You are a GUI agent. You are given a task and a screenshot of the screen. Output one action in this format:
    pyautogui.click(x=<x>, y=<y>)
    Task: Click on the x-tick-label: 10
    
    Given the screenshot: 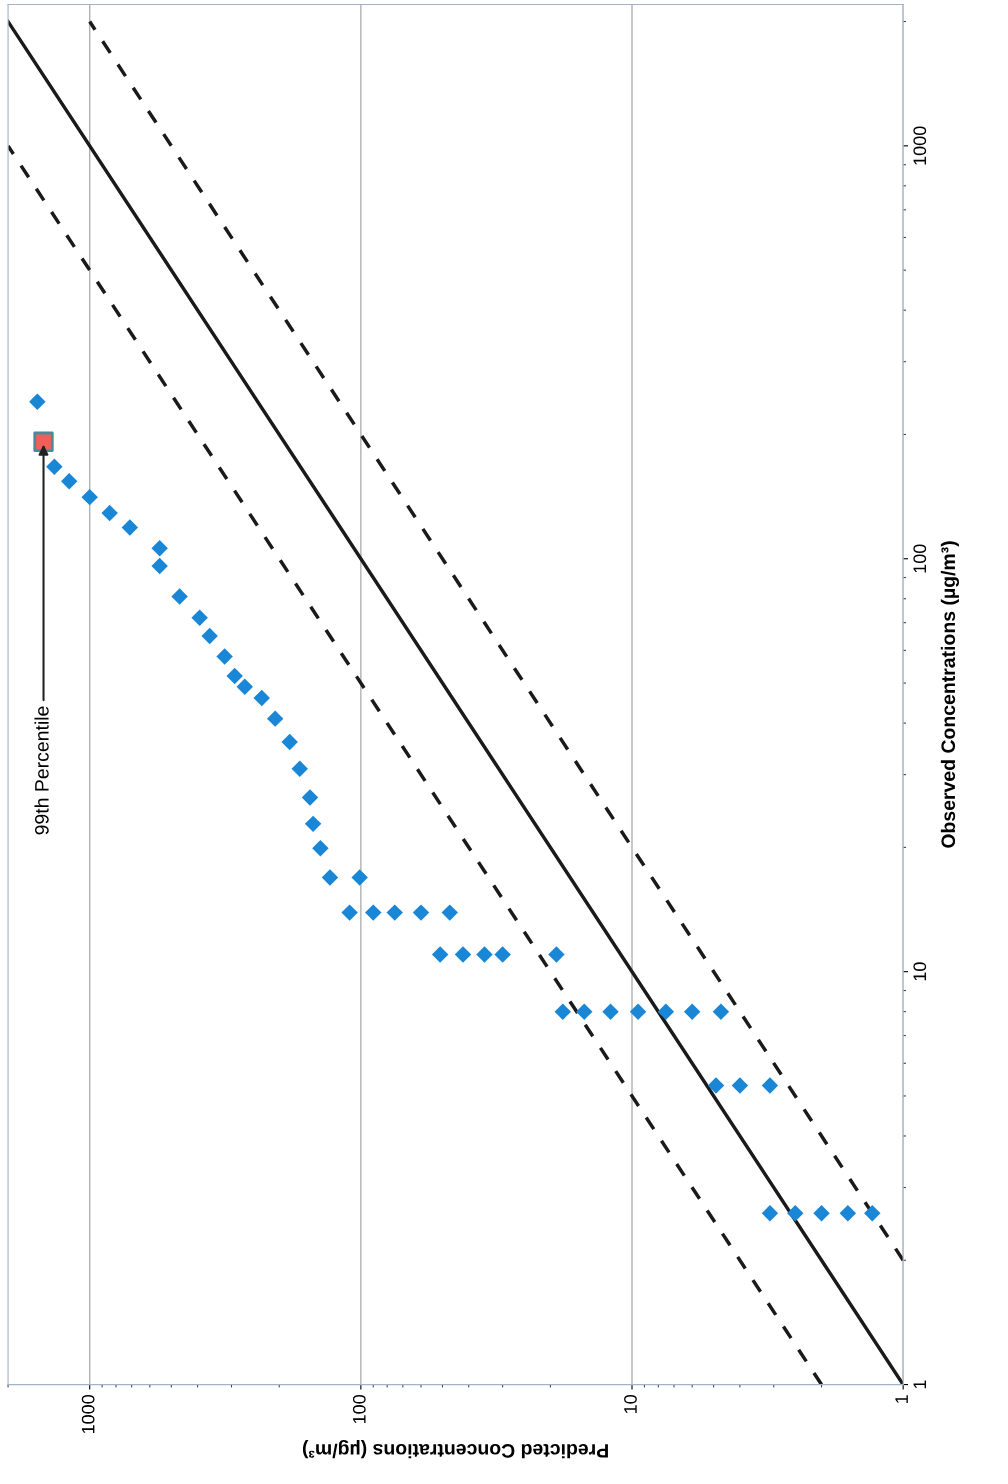 What is the action you would take?
    pyautogui.click(x=630, y=1404)
    